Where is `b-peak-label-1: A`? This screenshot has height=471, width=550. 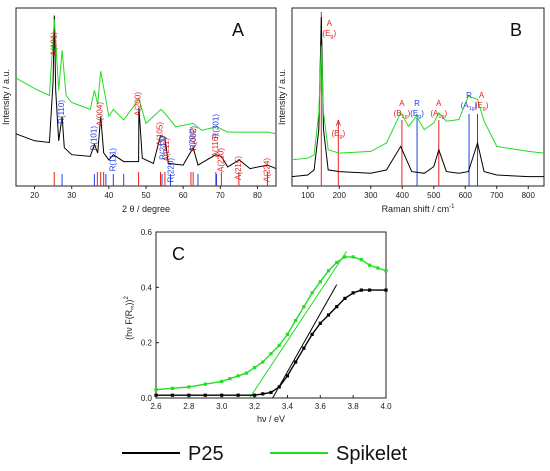
b-peak-label-1: A is located at coordinates (339, 123).